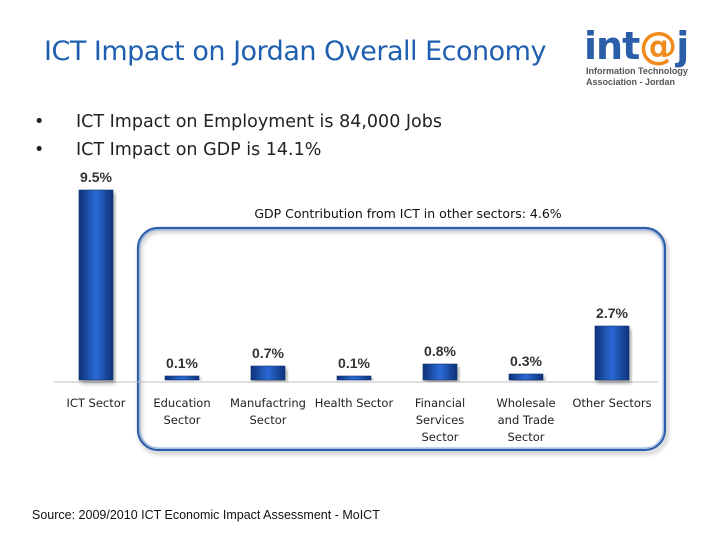  What do you see at coordinates (96, 177) in the screenshot?
I see `data-label-0: 9.5%` at bounding box center [96, 177].